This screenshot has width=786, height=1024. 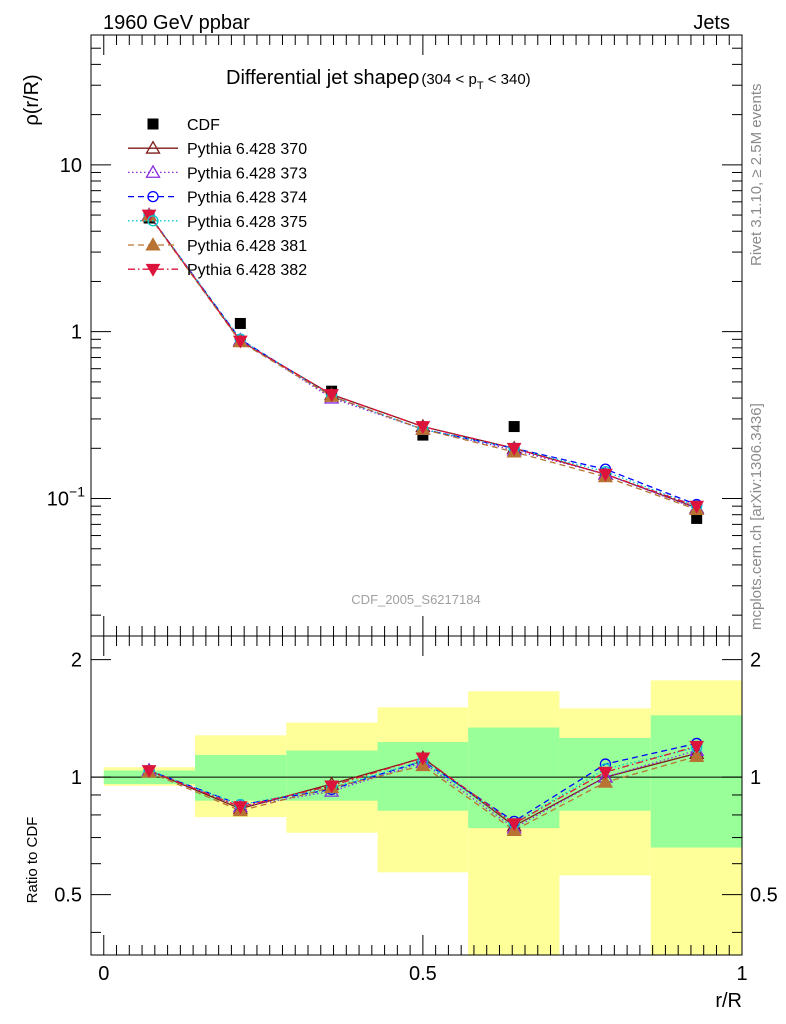 What do you see at coordinates (153, 147) in the screenshot?
I see `legend-marker-p370` at bounding box center [153, 147].